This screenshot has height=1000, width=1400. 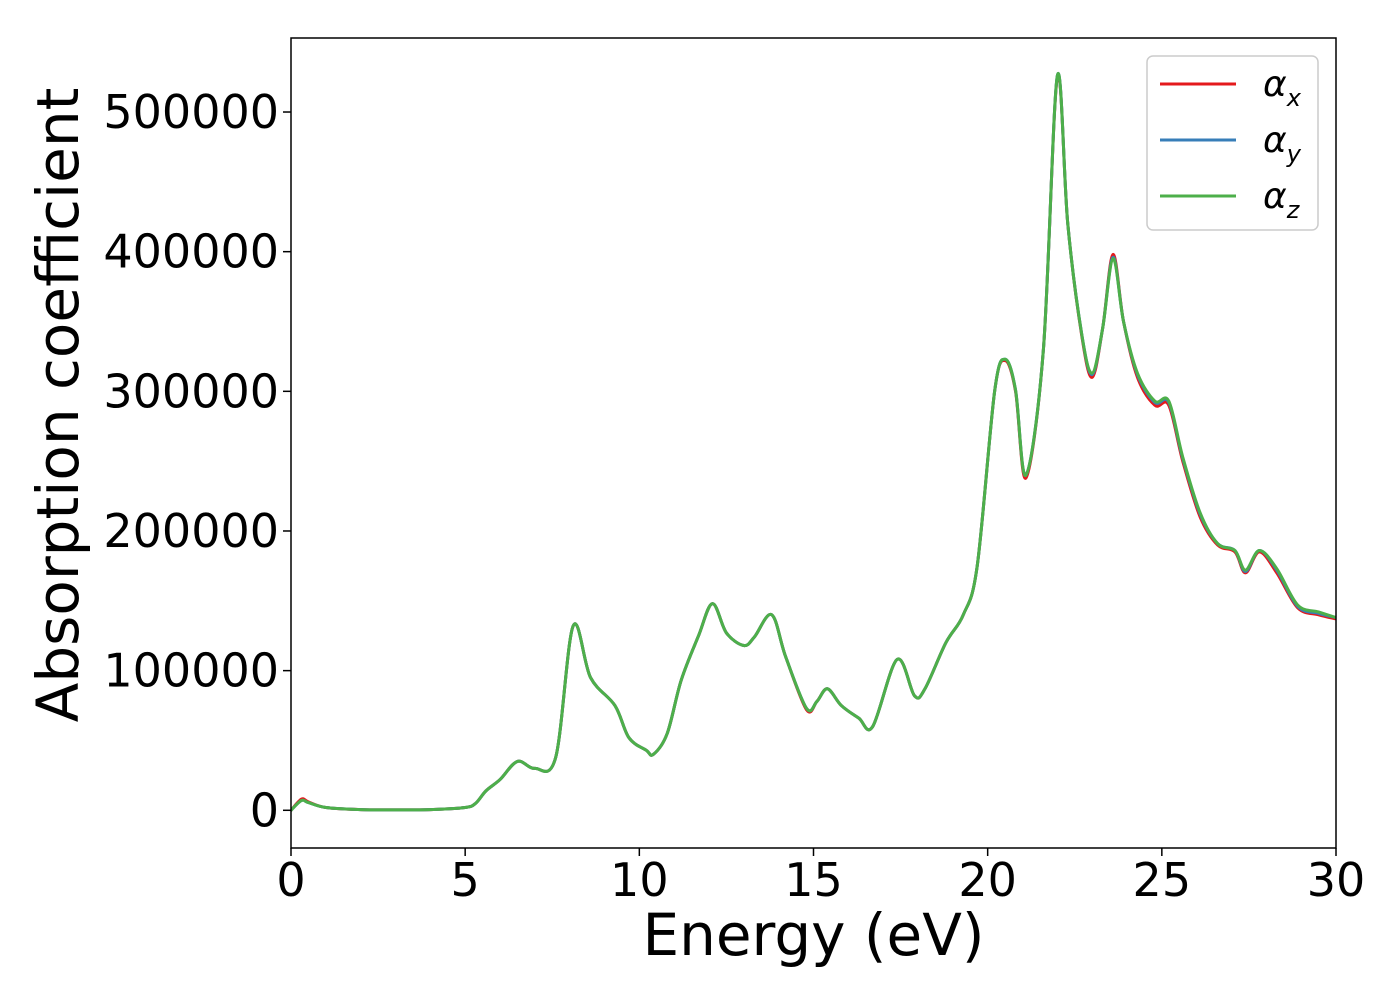 I want to click on y-tick-label: 100000, so click(x=191, y=671).